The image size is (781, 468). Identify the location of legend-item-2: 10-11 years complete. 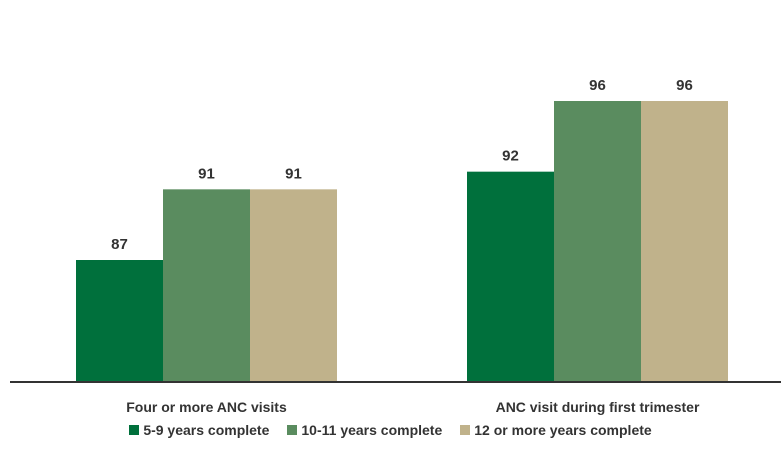
(364, 430).